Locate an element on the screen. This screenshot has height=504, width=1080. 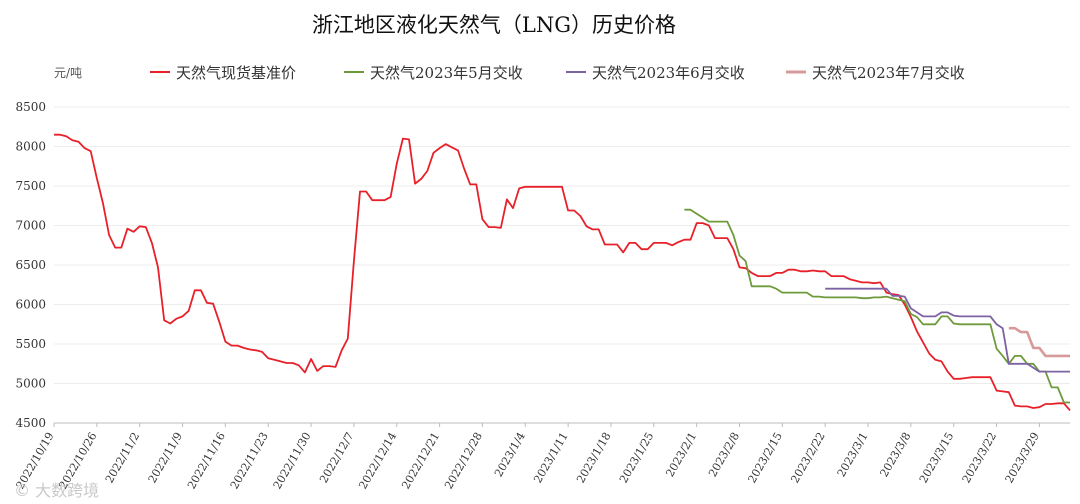
y-axis-ticks: 4500 5000 5500 6000 6500 7000 7500 8000 8500 is located at coordinates (30, 265).